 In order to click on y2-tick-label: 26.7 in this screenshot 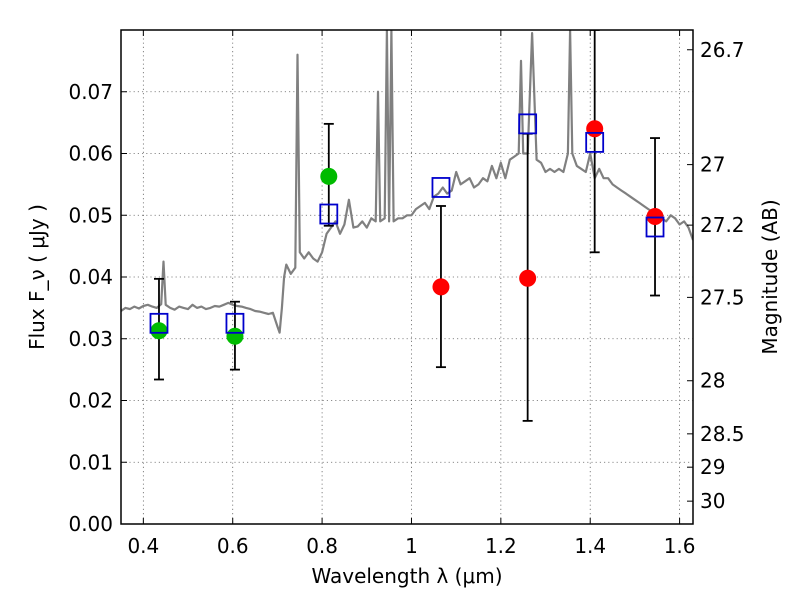, I will do `click(722, 50)`.